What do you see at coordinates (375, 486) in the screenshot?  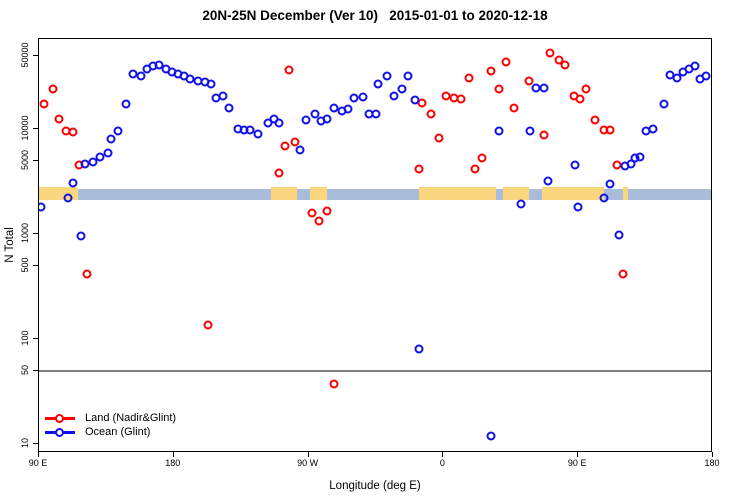 I see `x-axis-title: Longitude (deg E)` at bounding box center [375, 486].